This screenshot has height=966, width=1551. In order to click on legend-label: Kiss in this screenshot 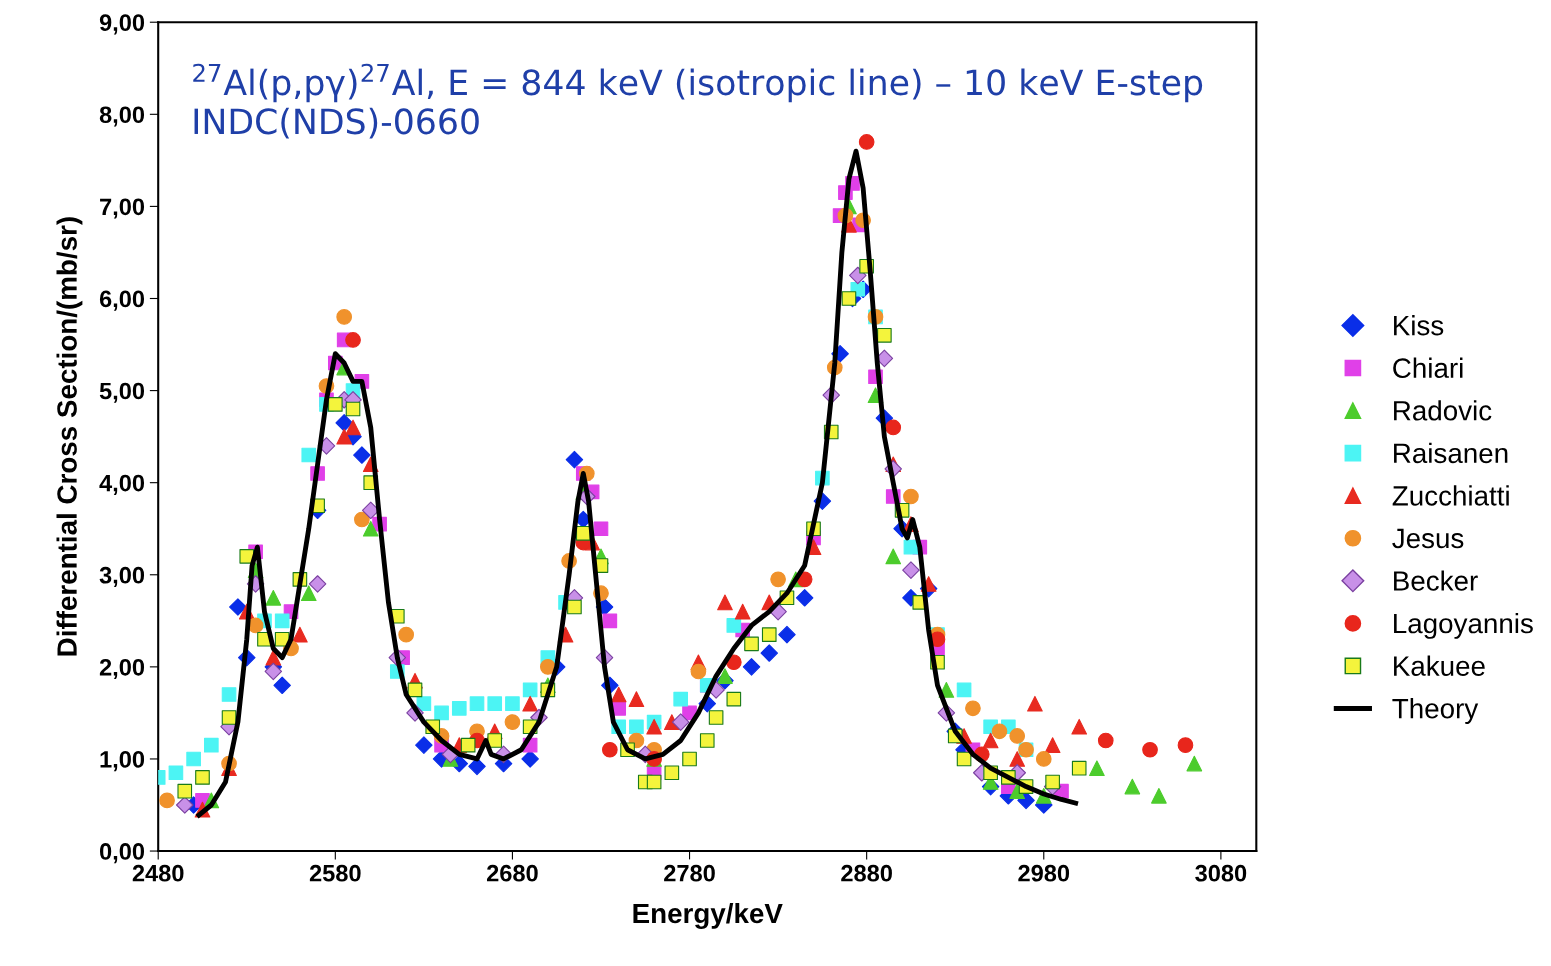, I will do `click(1419, 325)`.